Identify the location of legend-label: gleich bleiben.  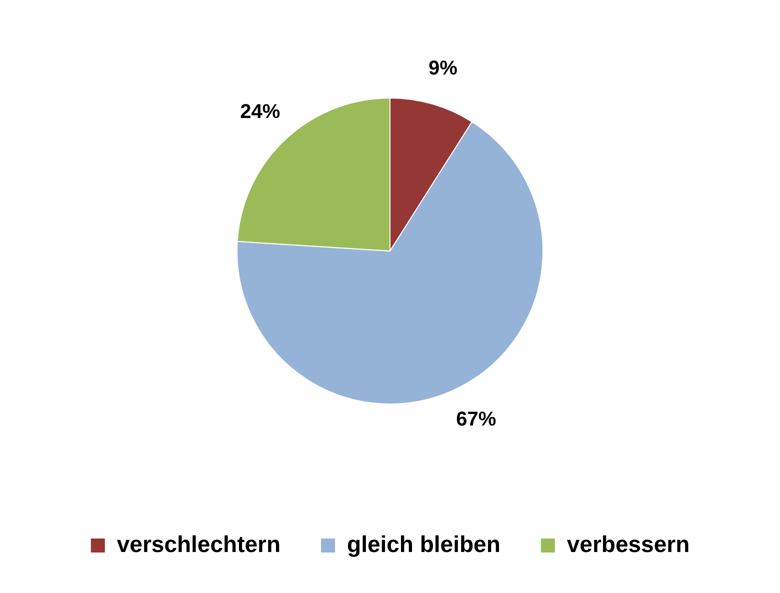
(423, 543).